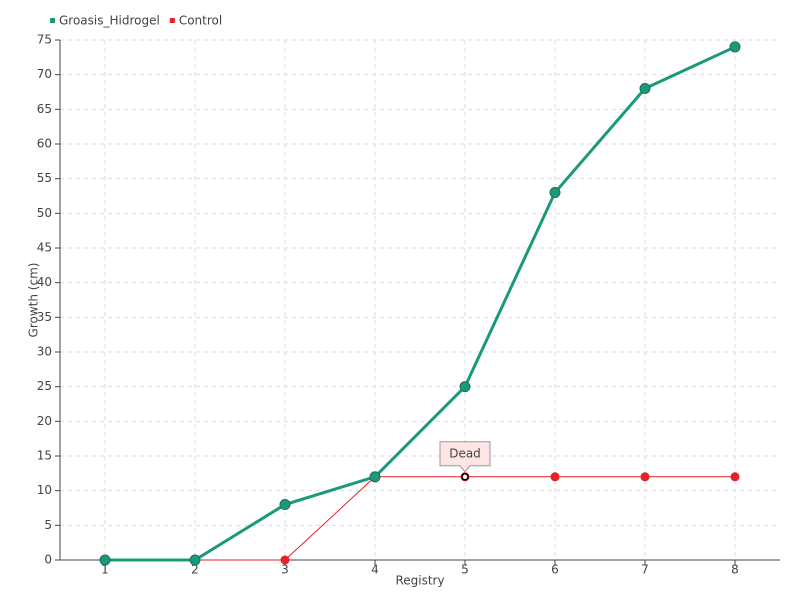  What do you see at coordinates (420, 518) in the screenshot?
I see `series-line` at bounding box center [420, 518].